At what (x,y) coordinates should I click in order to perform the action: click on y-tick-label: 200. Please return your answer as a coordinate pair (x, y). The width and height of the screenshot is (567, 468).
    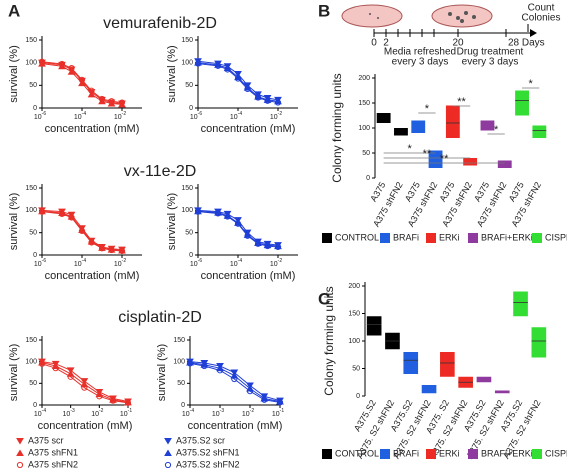
    Looking at the image, I should click on (364, 78).